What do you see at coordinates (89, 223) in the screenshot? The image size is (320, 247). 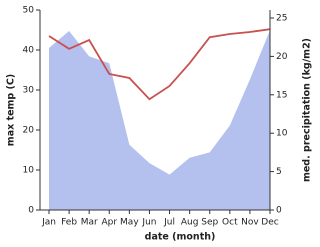 I see `x-tick-label: Mar` at bounding box center [89, 223].